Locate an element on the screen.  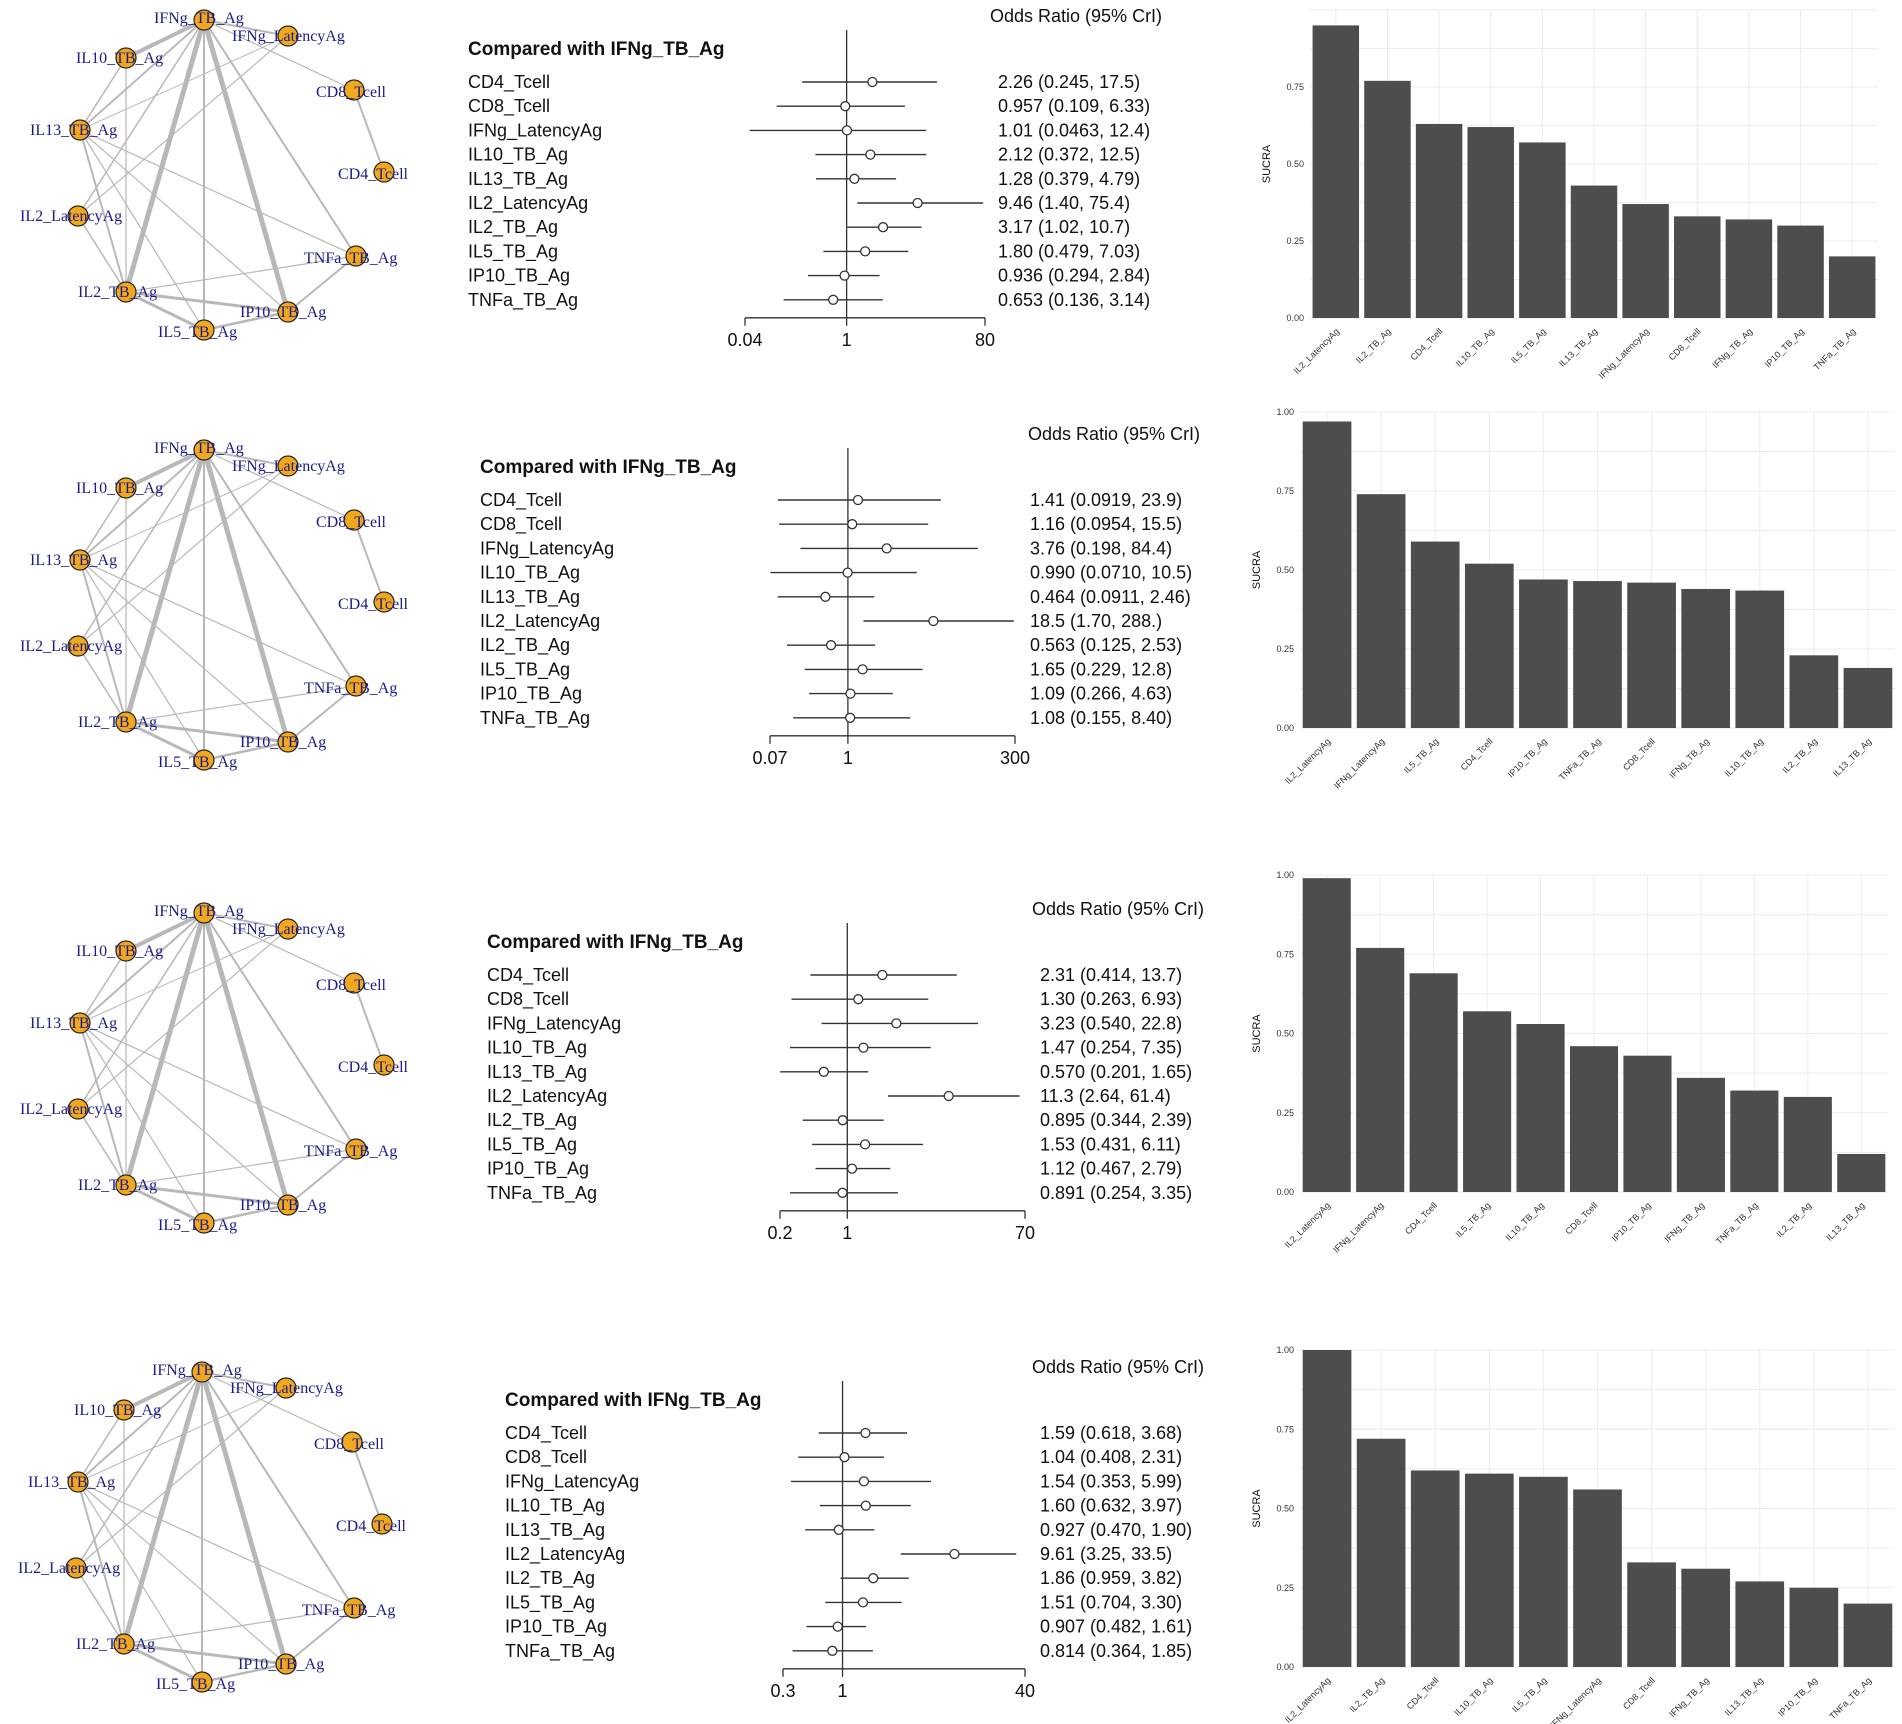
forest-value-label: 1.28 (0.379, 4.79) is located at coordinates (1069, 179).